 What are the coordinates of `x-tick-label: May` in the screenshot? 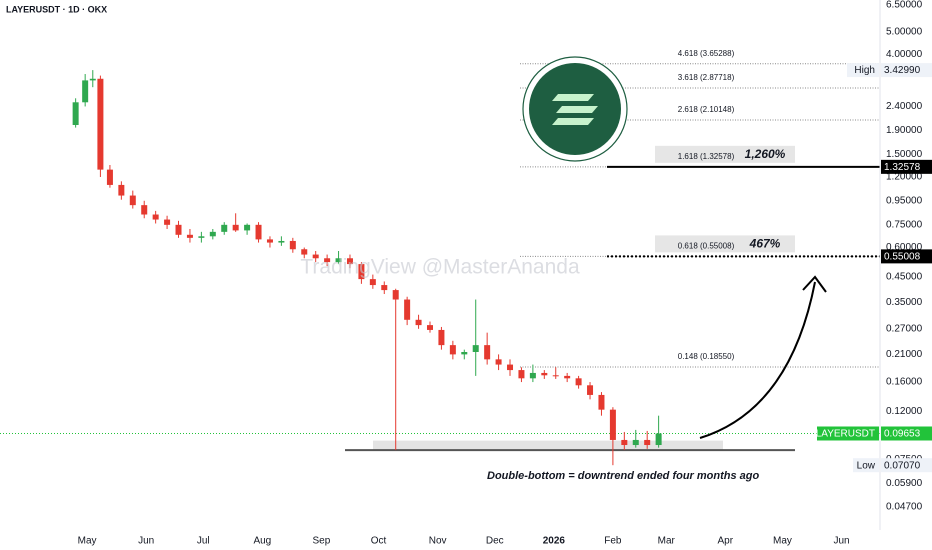 It's located at (782, 541).